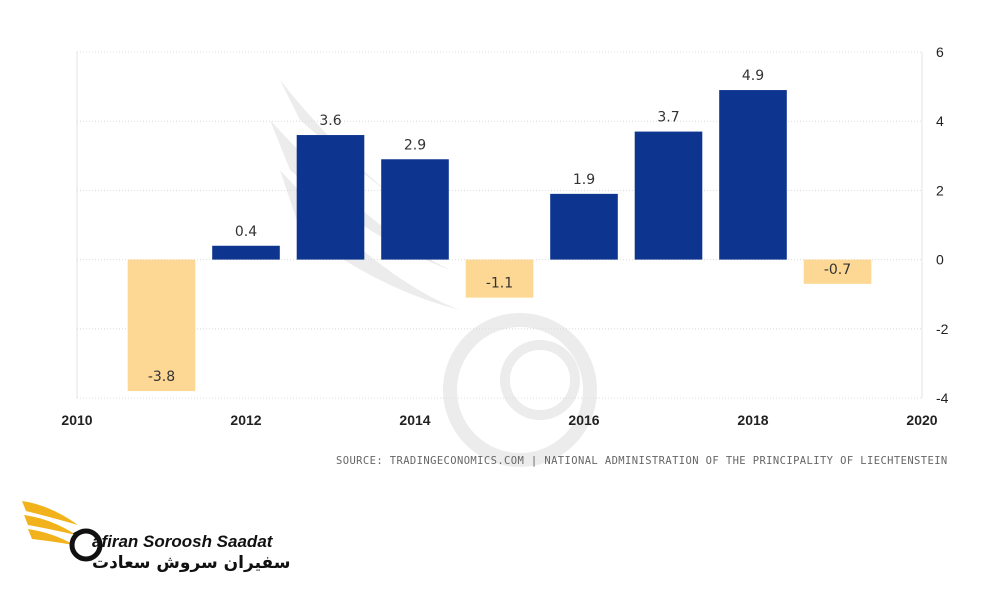 The height and width of the screenshot is (600, 1000). What do you see at coordinates (245, 420) in the screenshot?
I see `x-tick-label: 2012` at bounding box center [245, 420].